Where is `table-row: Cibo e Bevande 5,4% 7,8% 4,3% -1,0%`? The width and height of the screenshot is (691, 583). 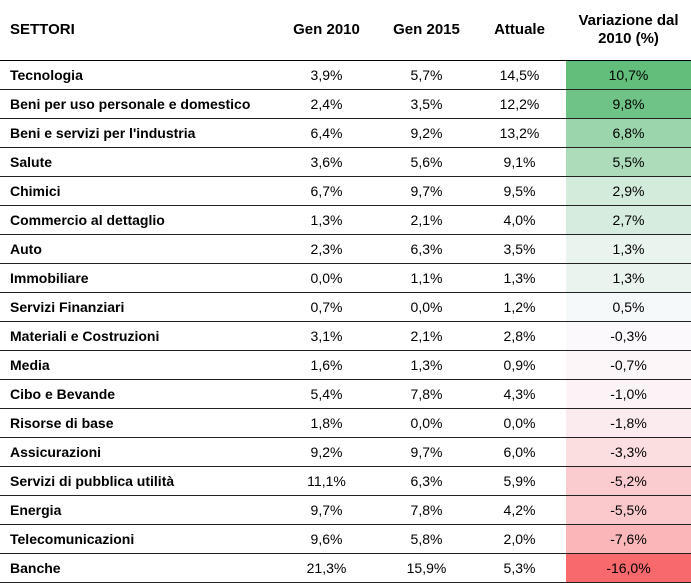
table-row: Cibo e Bevande 5,4% 7,8% 4,3% -1,0% is located at coordinates (345, 394).